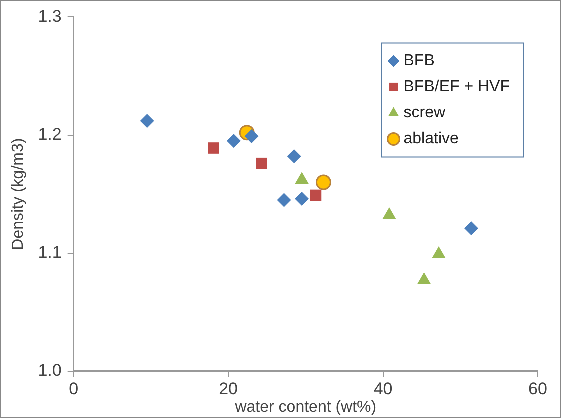 The width and height of the screenshot is (561, 418). What do you see at coordinates (19, 194) in the screenshot?
I see `y-axis-title: Density (kg/m3)` at bounding box center [19, 194].